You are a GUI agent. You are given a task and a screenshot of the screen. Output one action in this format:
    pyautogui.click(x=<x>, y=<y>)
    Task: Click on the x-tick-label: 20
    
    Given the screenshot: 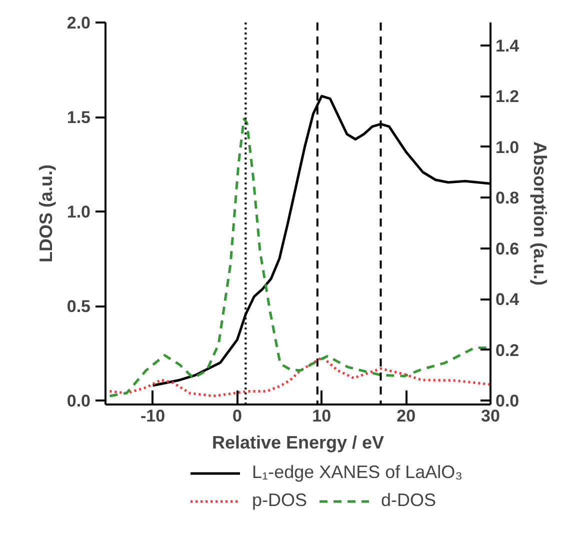 What is the action you would take?
    pyautogui.click(x=406, y=416)
    